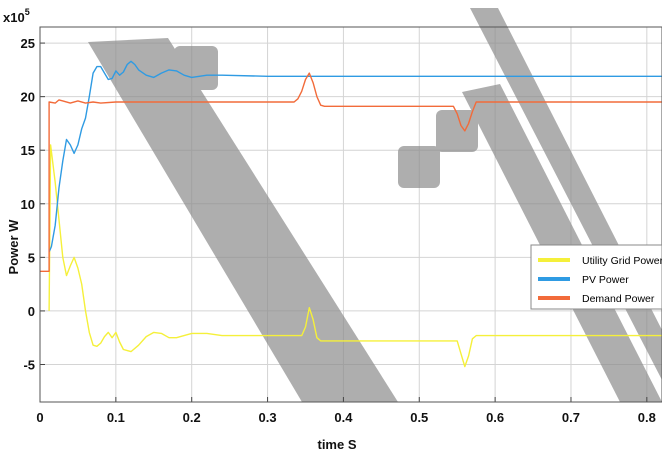  Describe the element at coordinates (13, 247) in the screenshot. I see `y-axis-label: Power W` at that location.